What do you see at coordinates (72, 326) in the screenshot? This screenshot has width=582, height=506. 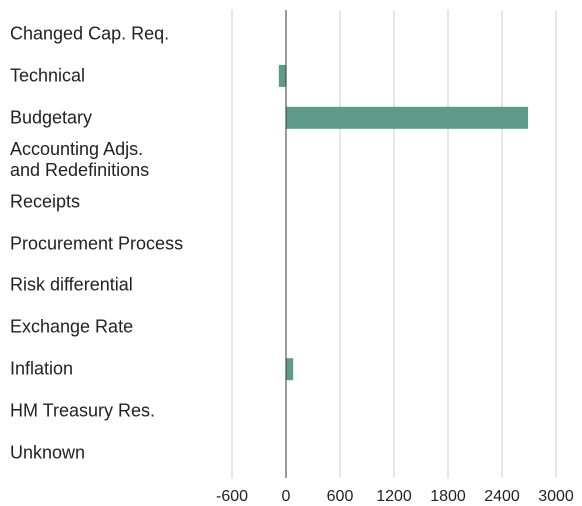 I see `category-label: Exchange Rate` at bounding box center [72, 326].